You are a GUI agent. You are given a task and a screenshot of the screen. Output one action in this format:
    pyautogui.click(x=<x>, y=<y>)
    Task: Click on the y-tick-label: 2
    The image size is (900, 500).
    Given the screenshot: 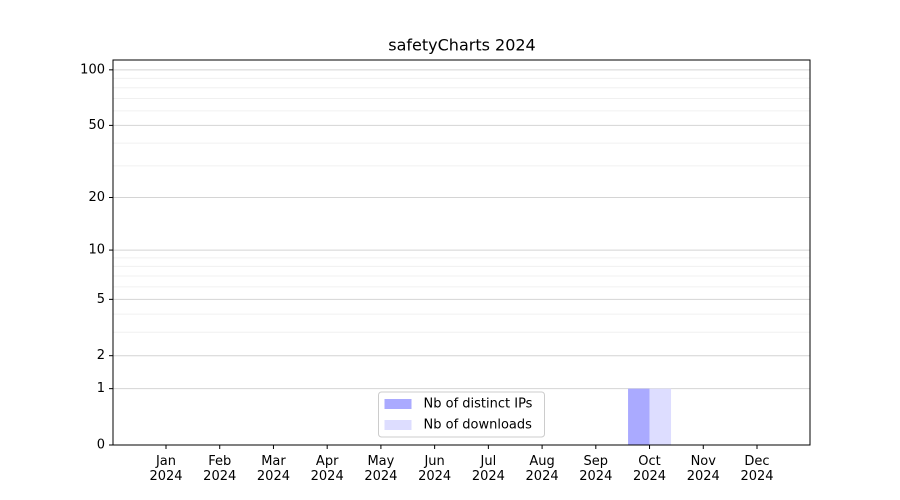 What is the action you would take?
    pyautogui.click(x=101, y=355)
    